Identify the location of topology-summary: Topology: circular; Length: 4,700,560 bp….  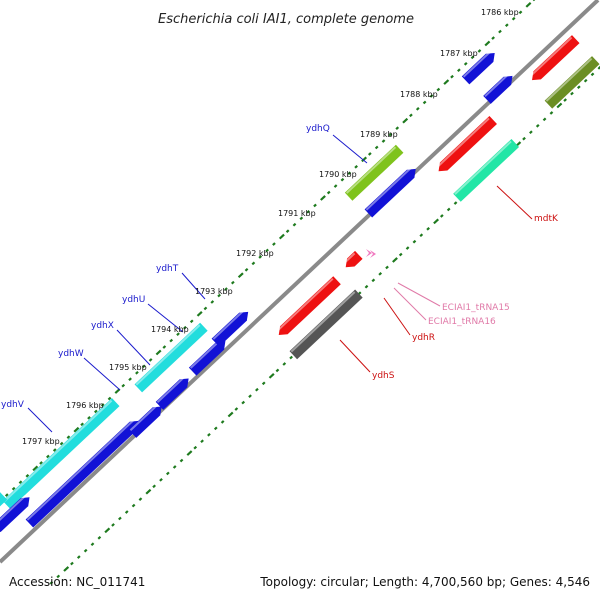
(424, 582).